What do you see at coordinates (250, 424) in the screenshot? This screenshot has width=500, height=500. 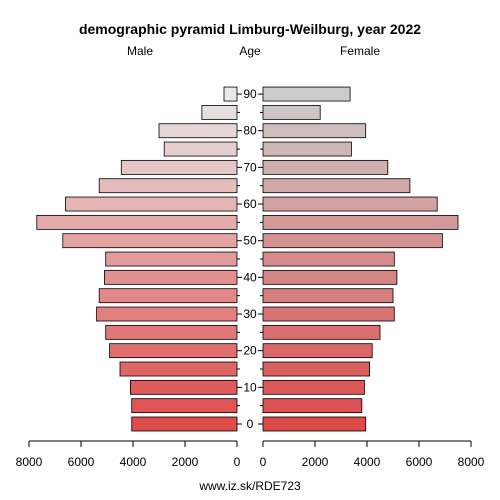 I see `age-tick-label: 0` at bounding box center [250, 424].